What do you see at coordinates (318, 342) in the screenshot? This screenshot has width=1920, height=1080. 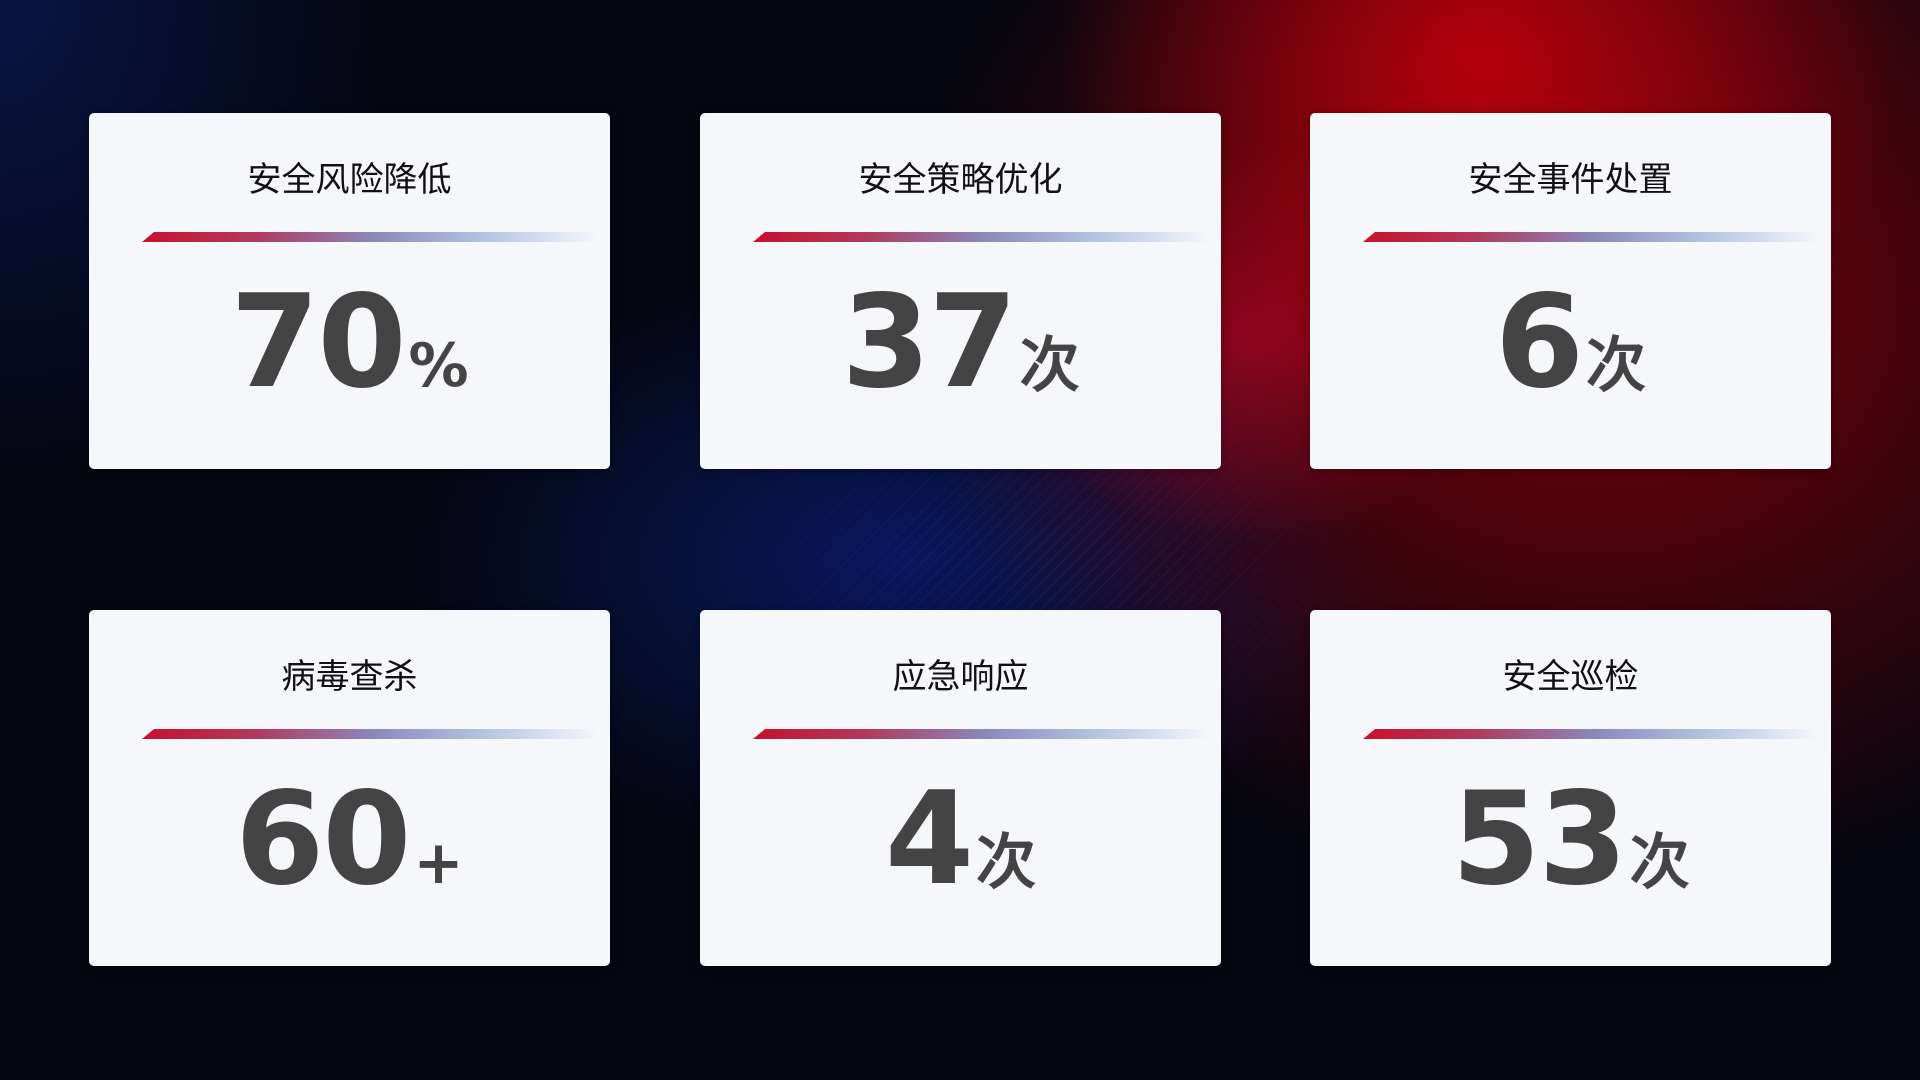 I see `value-number: 70` at bounding box center [318, 342].